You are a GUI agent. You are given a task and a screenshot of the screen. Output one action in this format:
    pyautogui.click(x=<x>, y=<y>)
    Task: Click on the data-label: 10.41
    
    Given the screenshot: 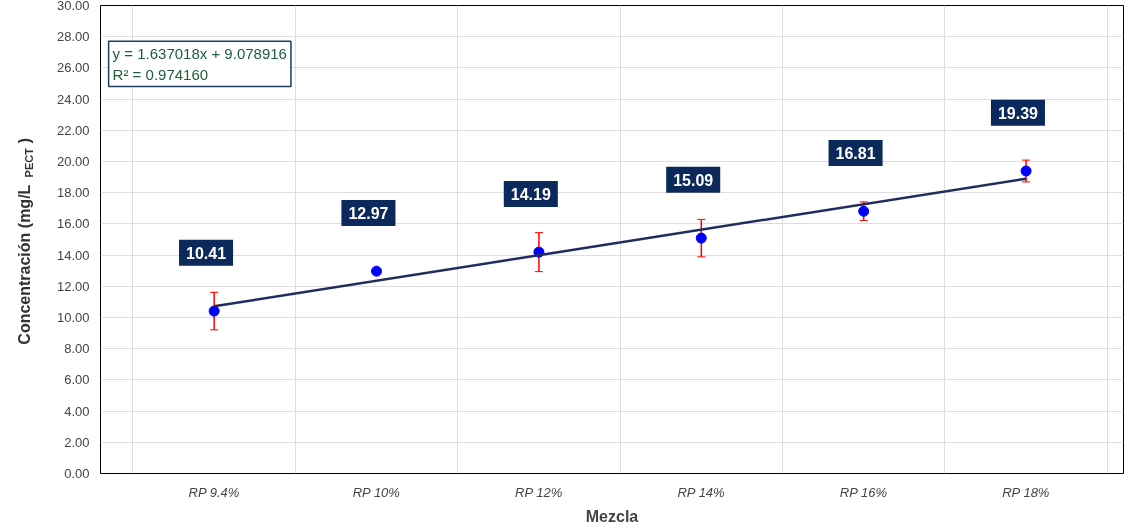 What is the action you would take?
    pyautogui.click(x=206, y=253)
    